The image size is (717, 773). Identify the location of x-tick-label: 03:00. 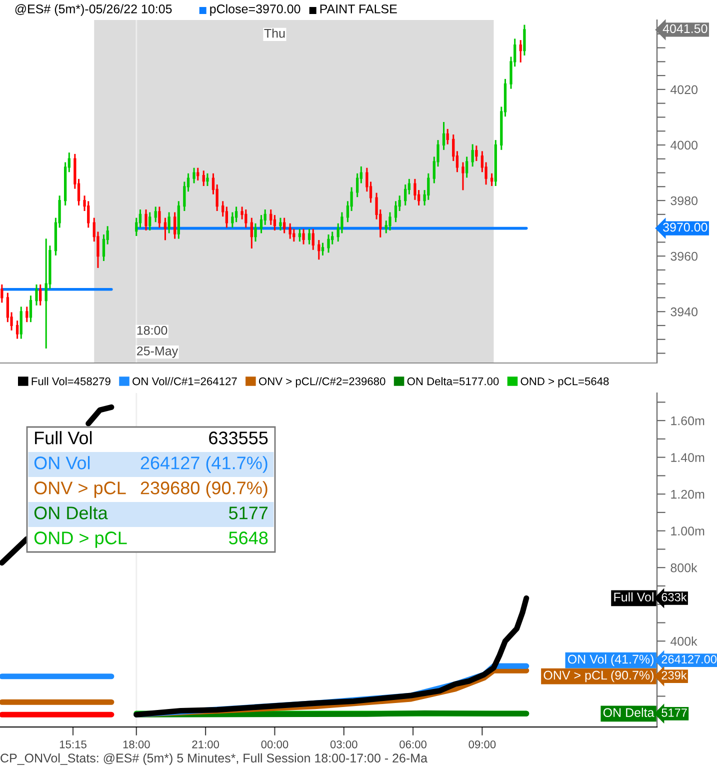
(344, 744).